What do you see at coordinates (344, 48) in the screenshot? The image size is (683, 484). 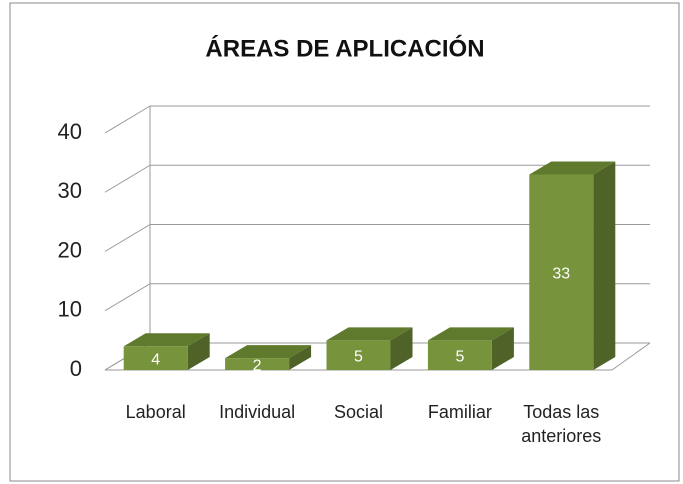 I see `chart-title: ÁREAS DE APLICACIÓN` at bounding box center [344, 48].